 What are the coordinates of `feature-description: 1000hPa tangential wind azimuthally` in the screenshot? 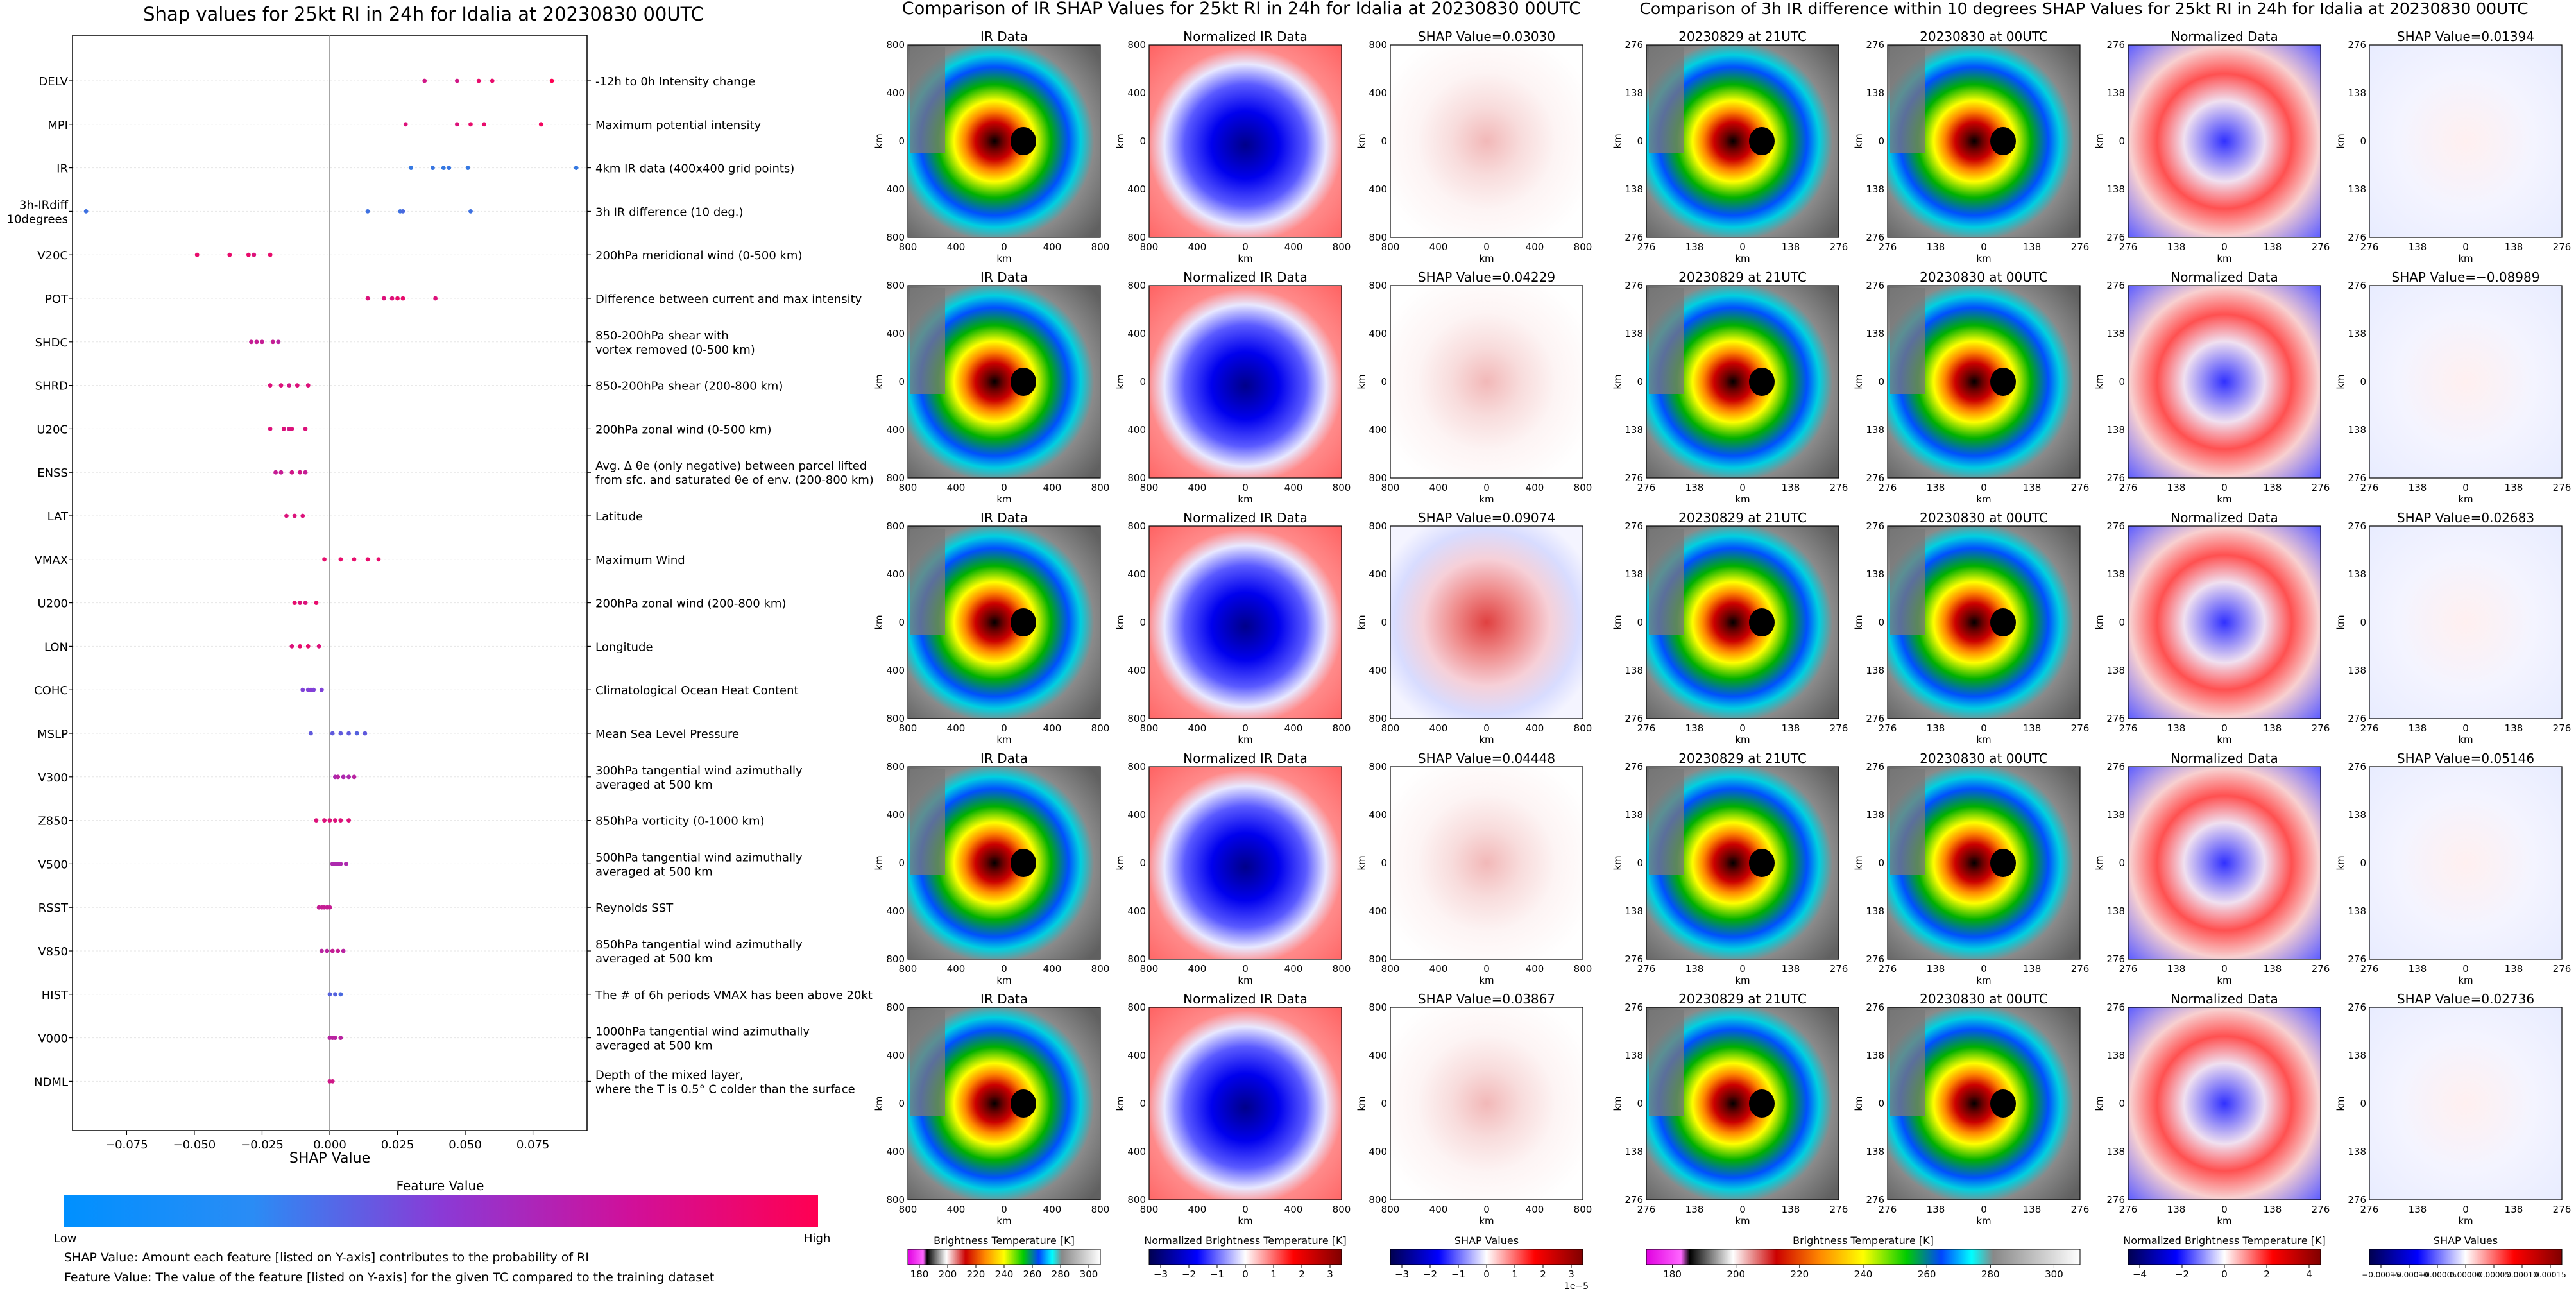 It's located at (702, 1032).